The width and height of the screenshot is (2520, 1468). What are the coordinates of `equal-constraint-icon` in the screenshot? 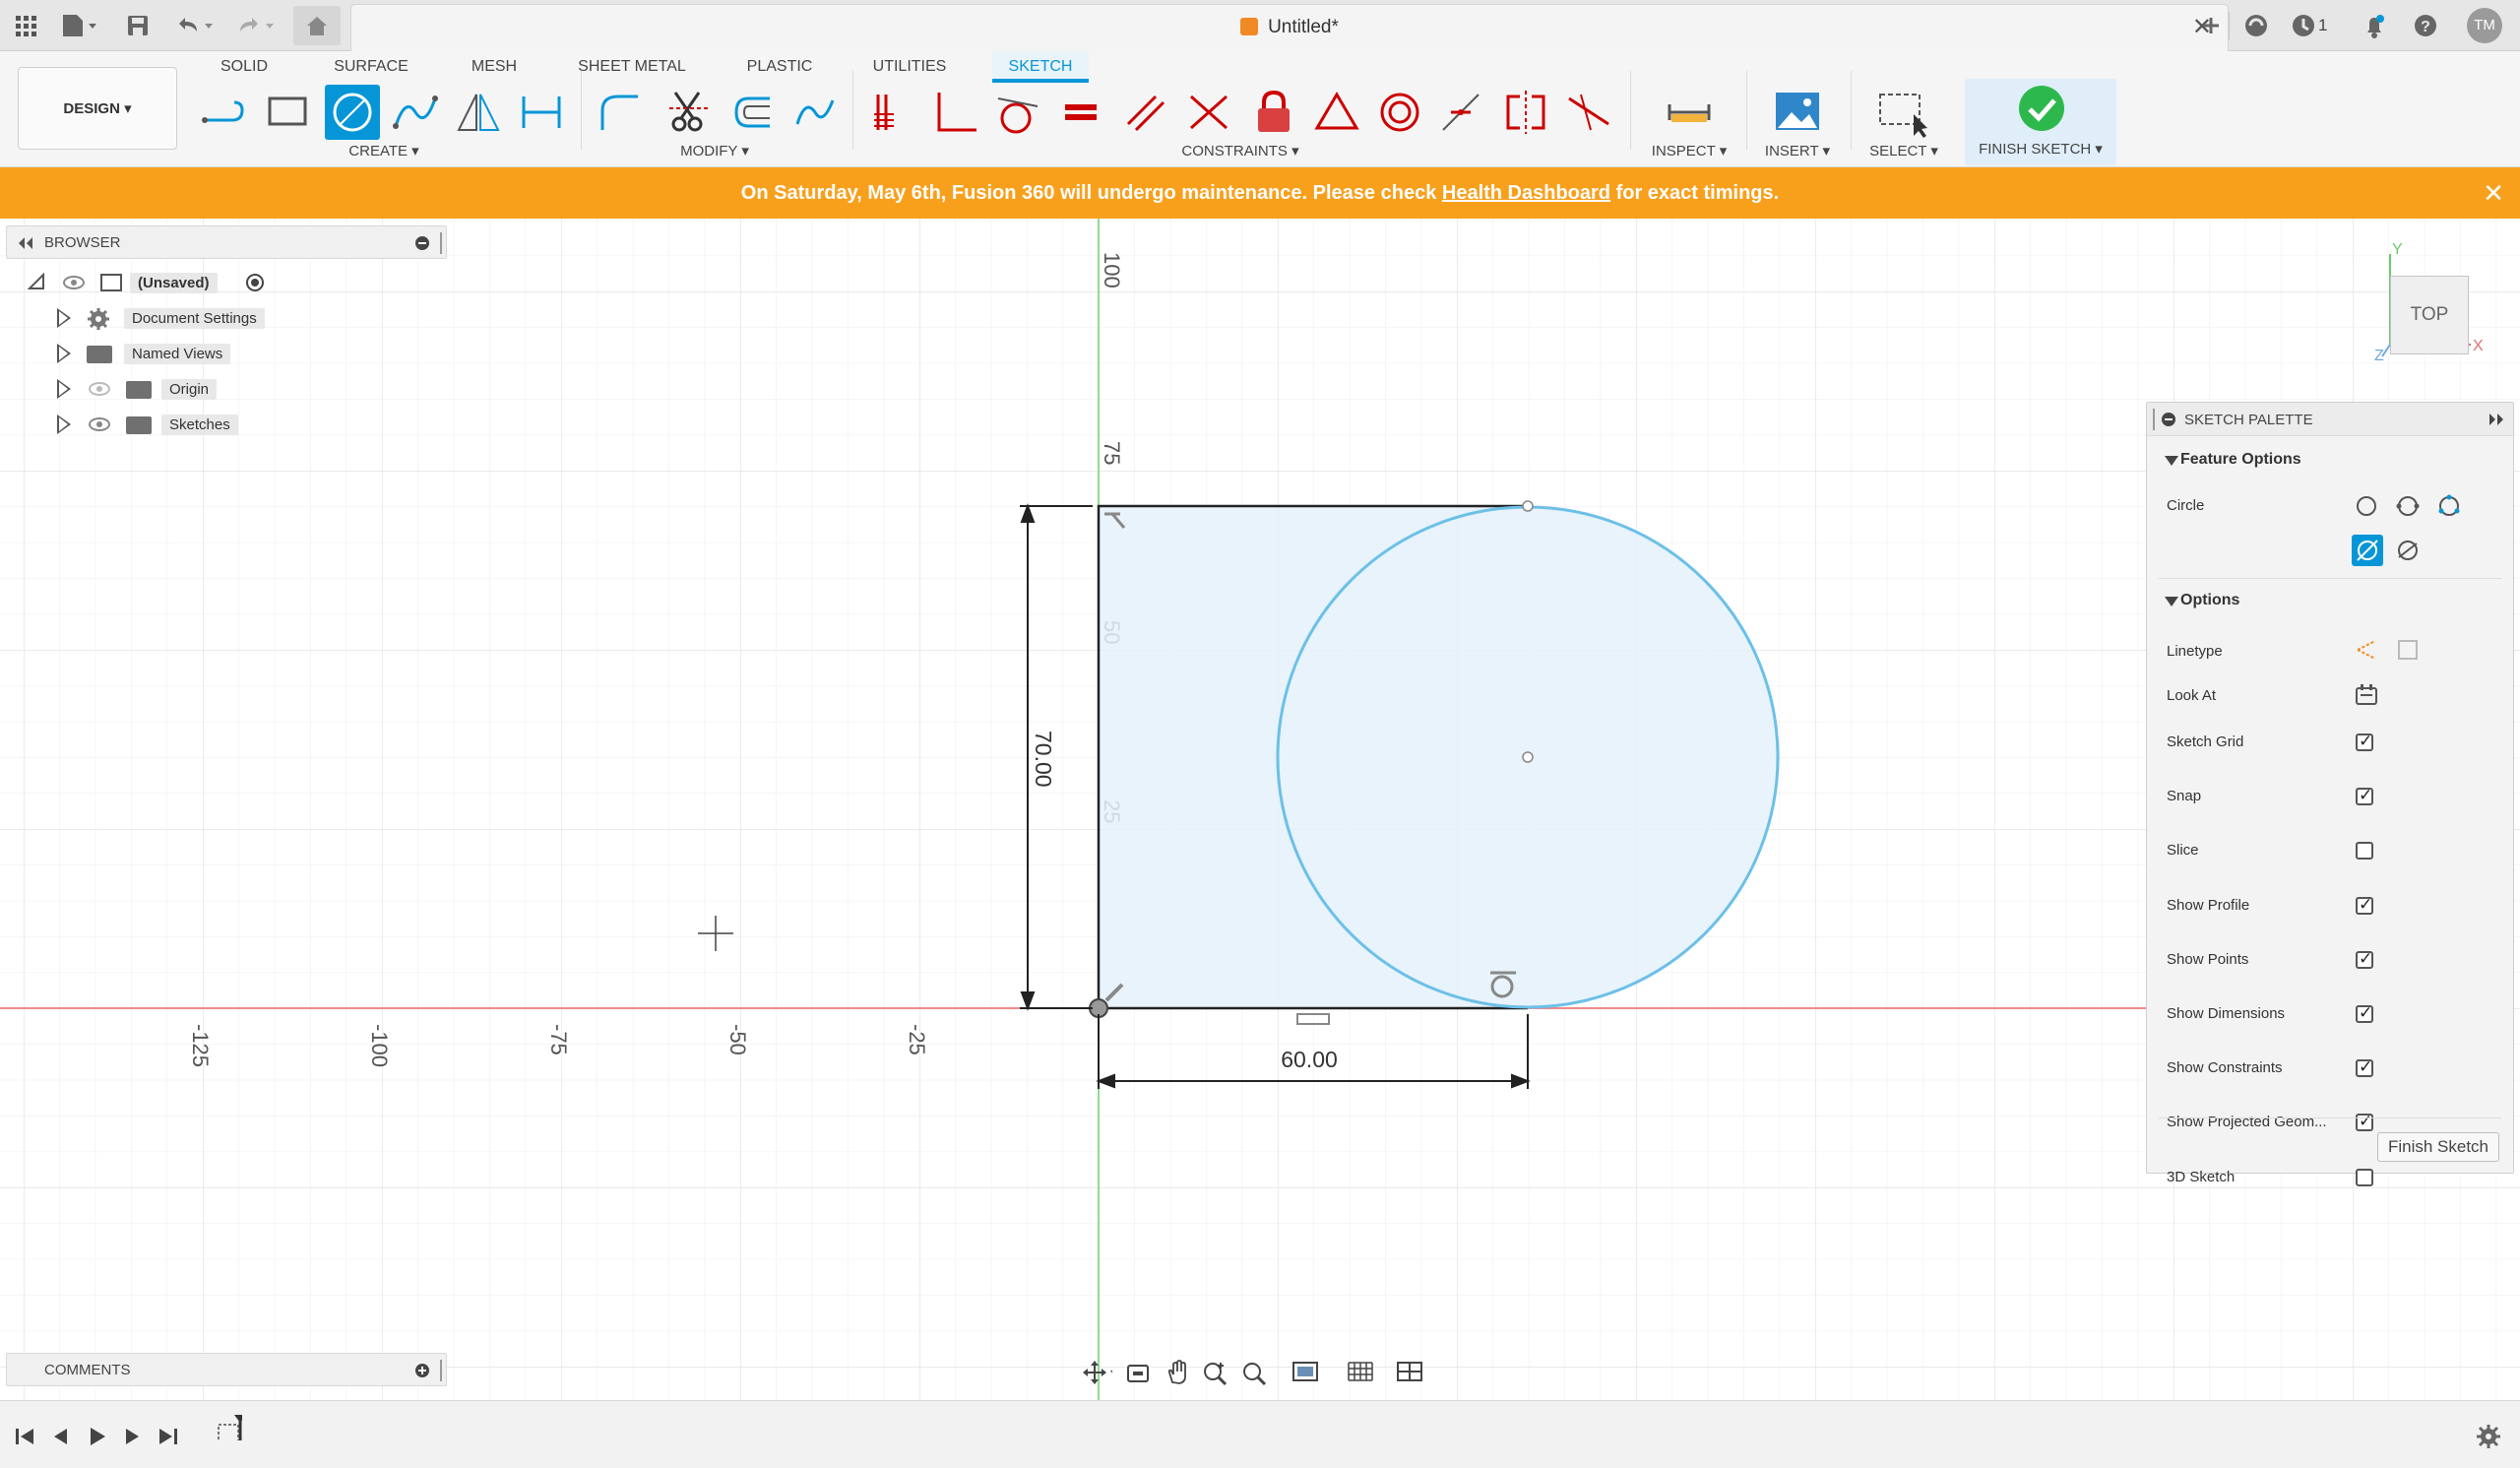 It's located at (1082, 113).